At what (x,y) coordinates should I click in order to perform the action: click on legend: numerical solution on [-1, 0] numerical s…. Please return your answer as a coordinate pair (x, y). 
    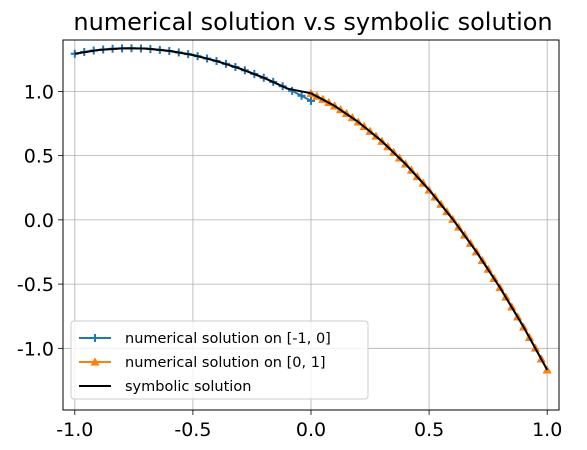
    Looking at the image, I should click on (219, 360).